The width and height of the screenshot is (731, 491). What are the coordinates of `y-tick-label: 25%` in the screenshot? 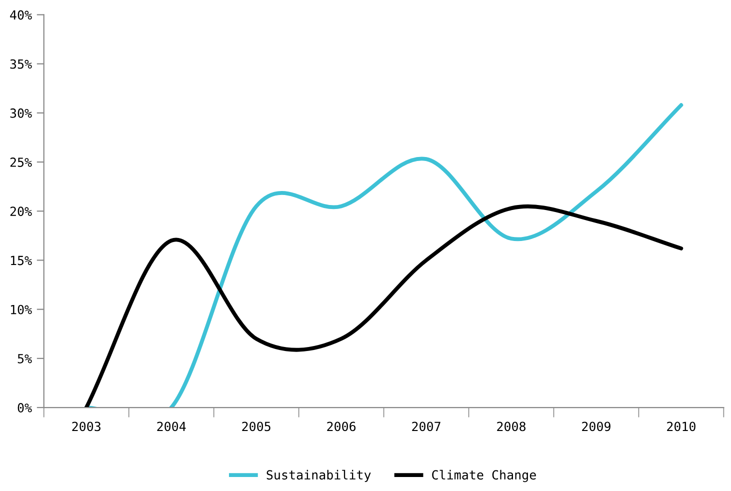 It's located at (21, 162).